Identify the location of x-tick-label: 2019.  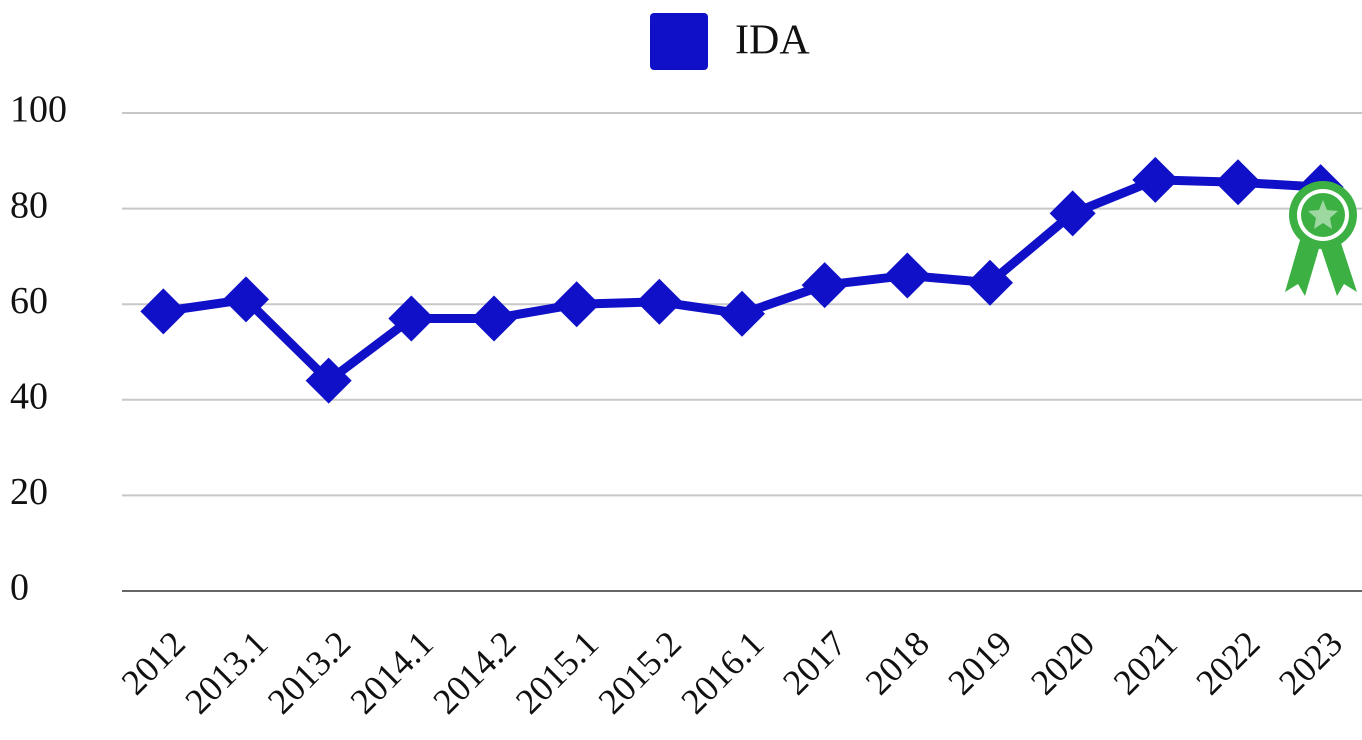
(979, 662).